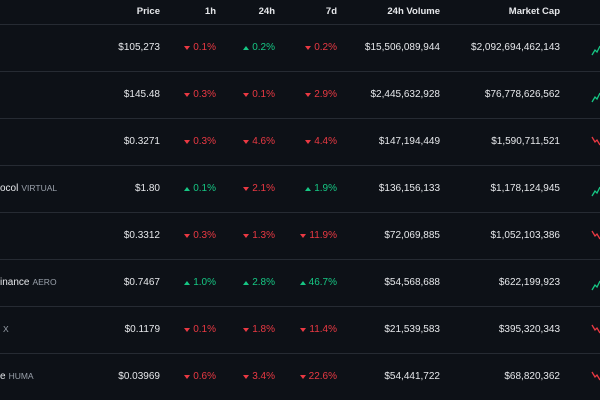 The image size is (600, 400). I want to click on change-24h-cell: 1.3%, so click(259, 235).